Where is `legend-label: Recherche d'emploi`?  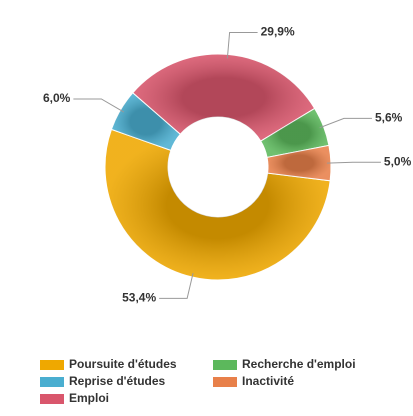 legend-label: Recherche d'emploi is located at coordinates (299, 364).